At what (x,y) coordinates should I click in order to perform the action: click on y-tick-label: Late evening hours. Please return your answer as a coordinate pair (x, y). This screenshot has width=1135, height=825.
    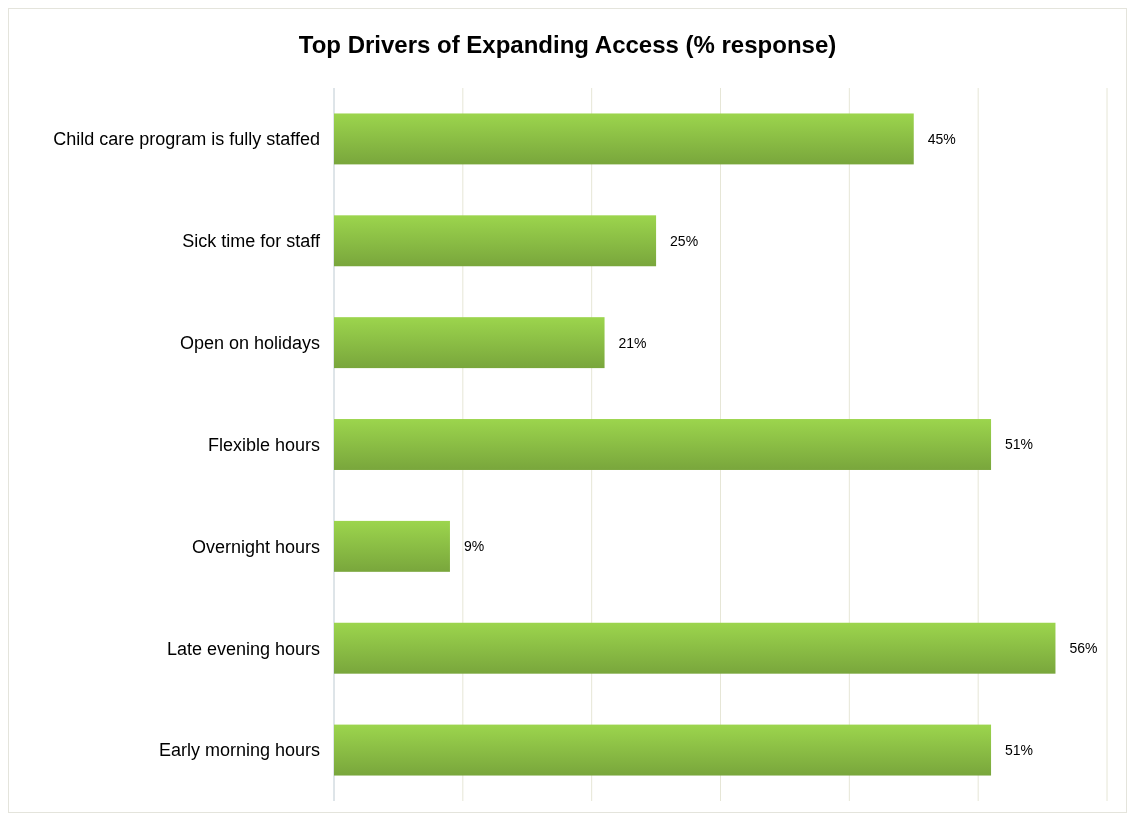
    Looking at the image, I should click on (243, 648).